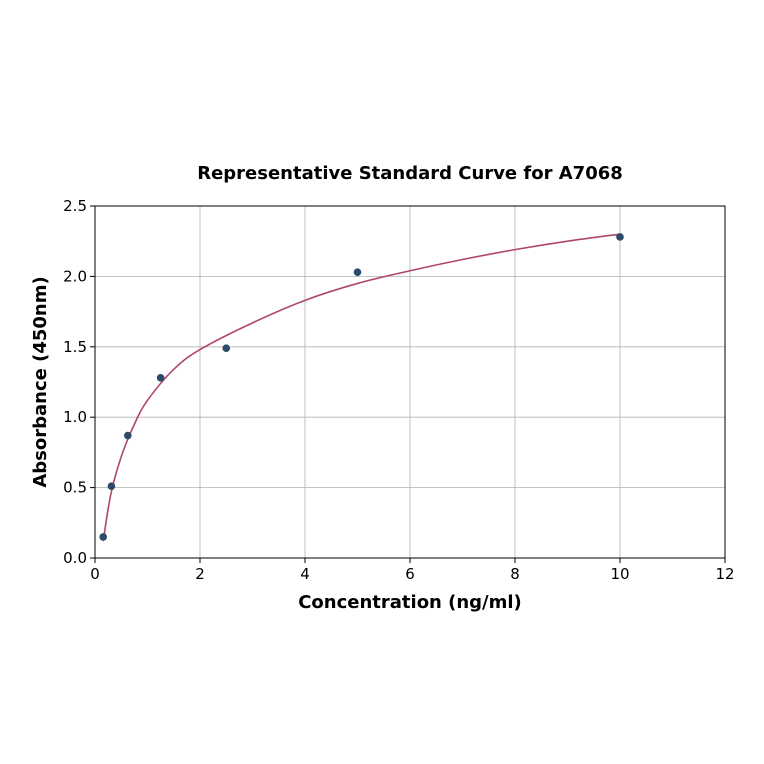  I want to click on y-tick-label: 2.0, so click(75, 276).